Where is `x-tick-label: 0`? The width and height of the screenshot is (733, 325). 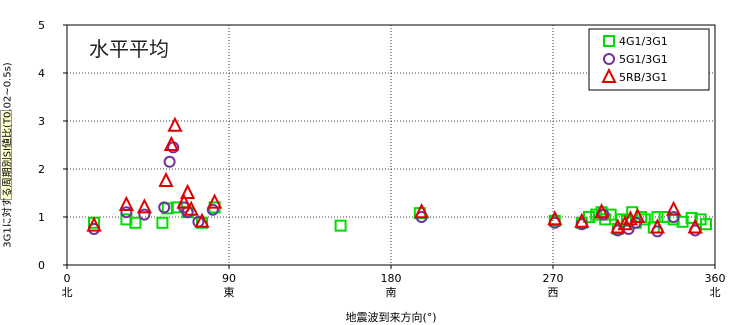
x-tick-label: 0 is located at coordinates (67, 278).